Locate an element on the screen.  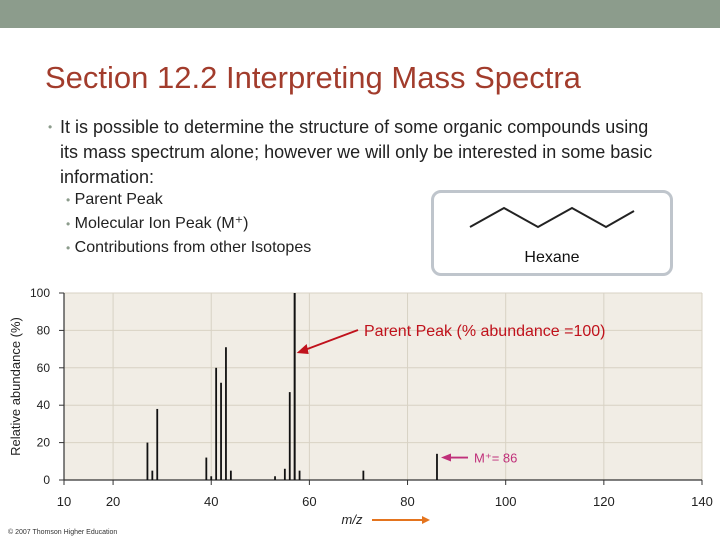
parent-peak-annotation: Parent Peak (% abundance =100) is located at coordinates (485, 331).